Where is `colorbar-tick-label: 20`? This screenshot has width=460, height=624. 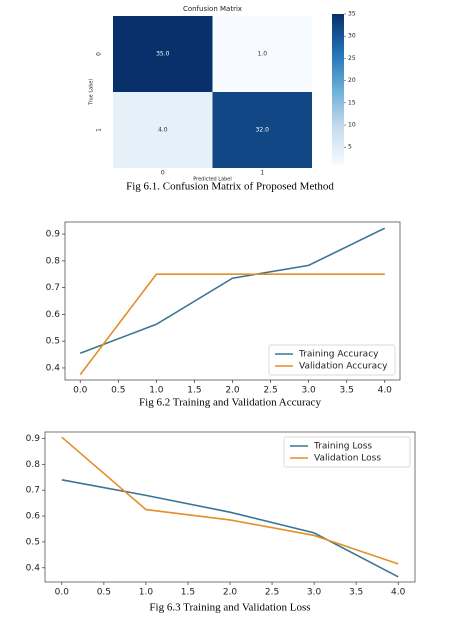
colorbar-tick-label: 20 is located at coordinates (352, 80).